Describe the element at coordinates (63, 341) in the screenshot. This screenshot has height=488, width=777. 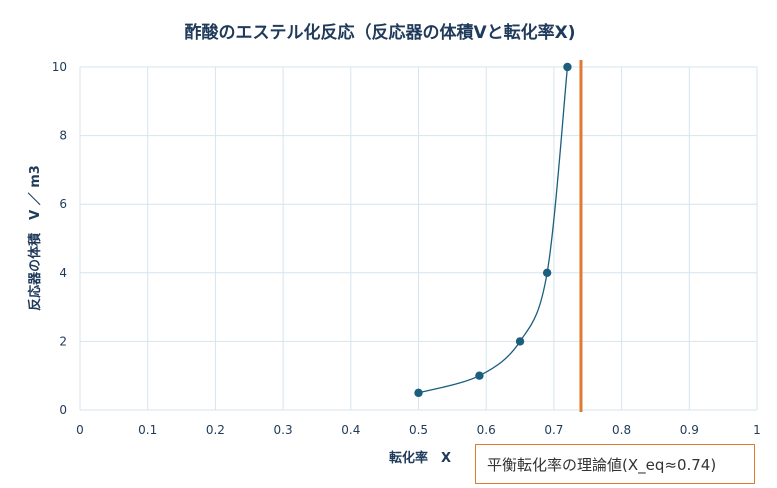
I see `y-tick-label: 2` at that location.